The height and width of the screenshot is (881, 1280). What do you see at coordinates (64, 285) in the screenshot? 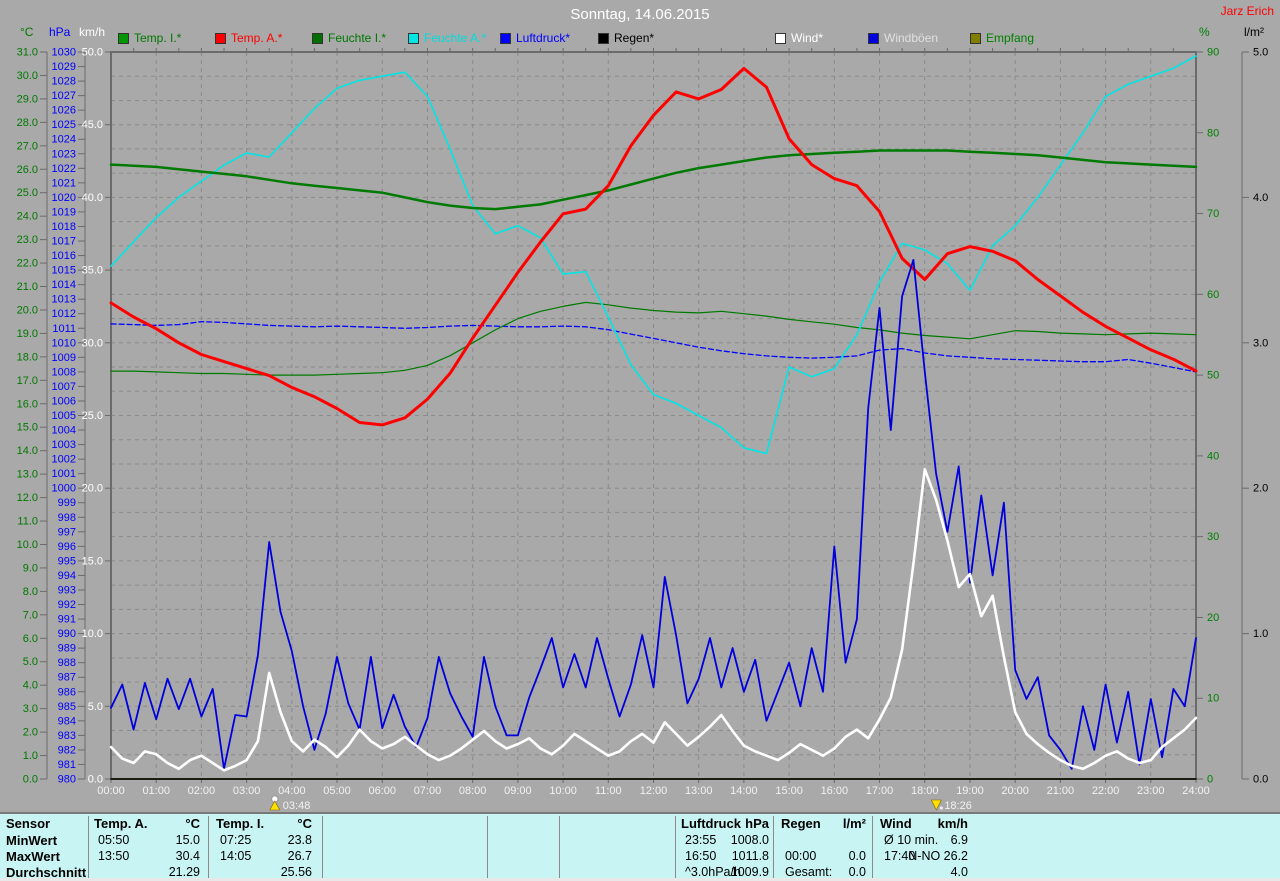
I see `axis-tick-label-pressure-hpa: 1014` at bounding box center [64, 285].